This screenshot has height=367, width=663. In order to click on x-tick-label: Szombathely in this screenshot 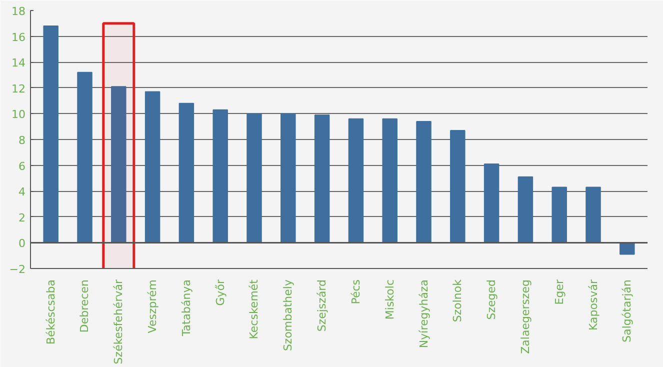, I will do `click(288, 315)`.